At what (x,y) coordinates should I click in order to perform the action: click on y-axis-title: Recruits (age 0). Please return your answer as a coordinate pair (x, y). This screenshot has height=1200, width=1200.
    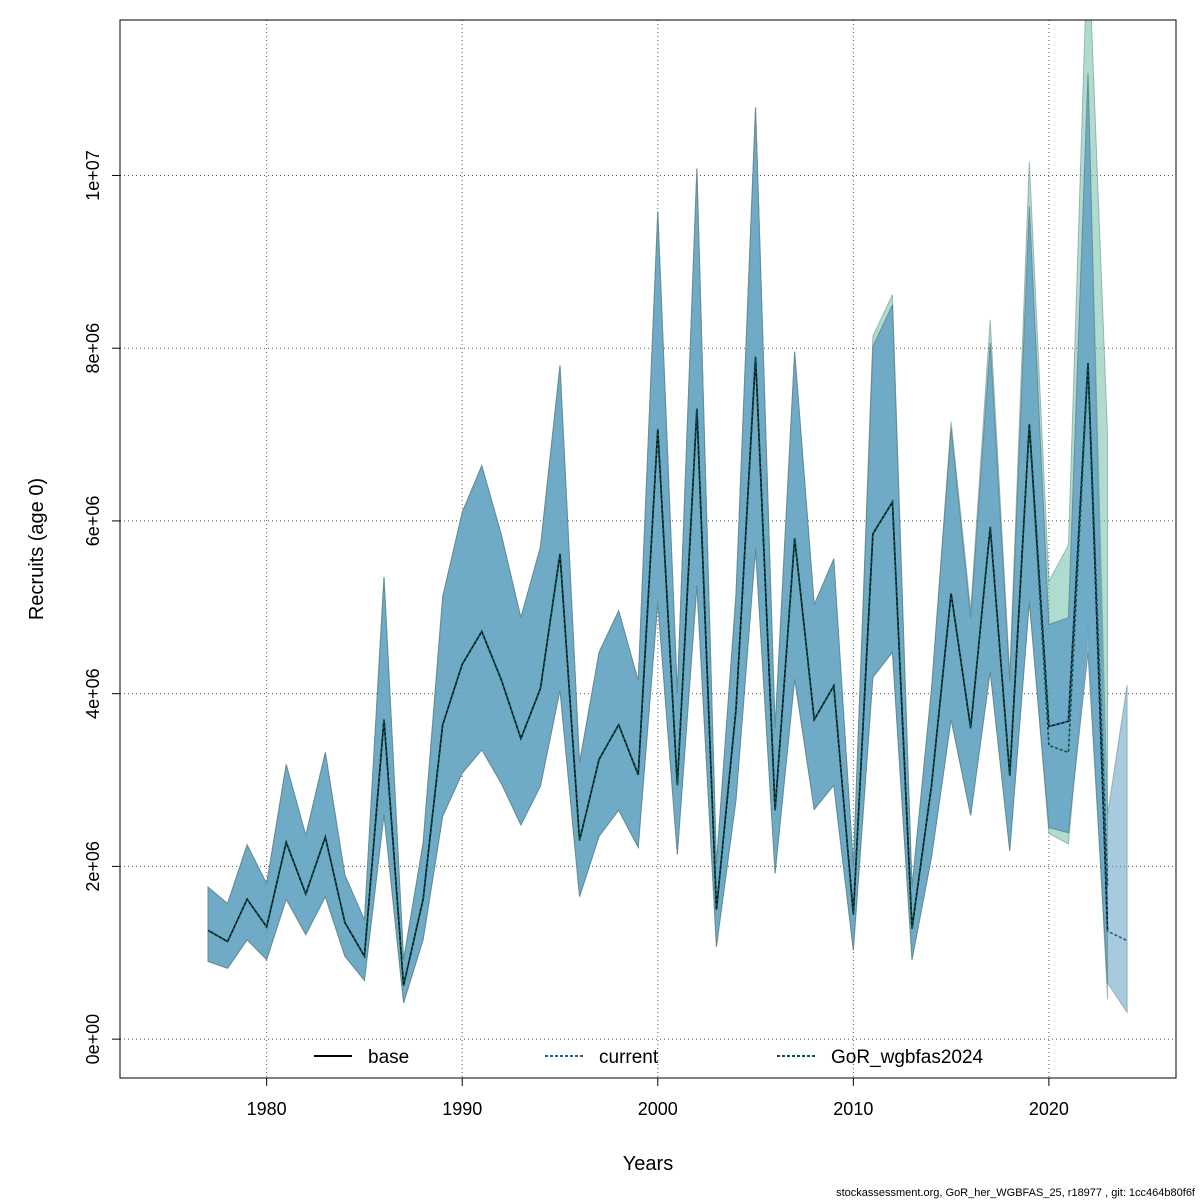
    Looking at the image, I should click on (37, 549).